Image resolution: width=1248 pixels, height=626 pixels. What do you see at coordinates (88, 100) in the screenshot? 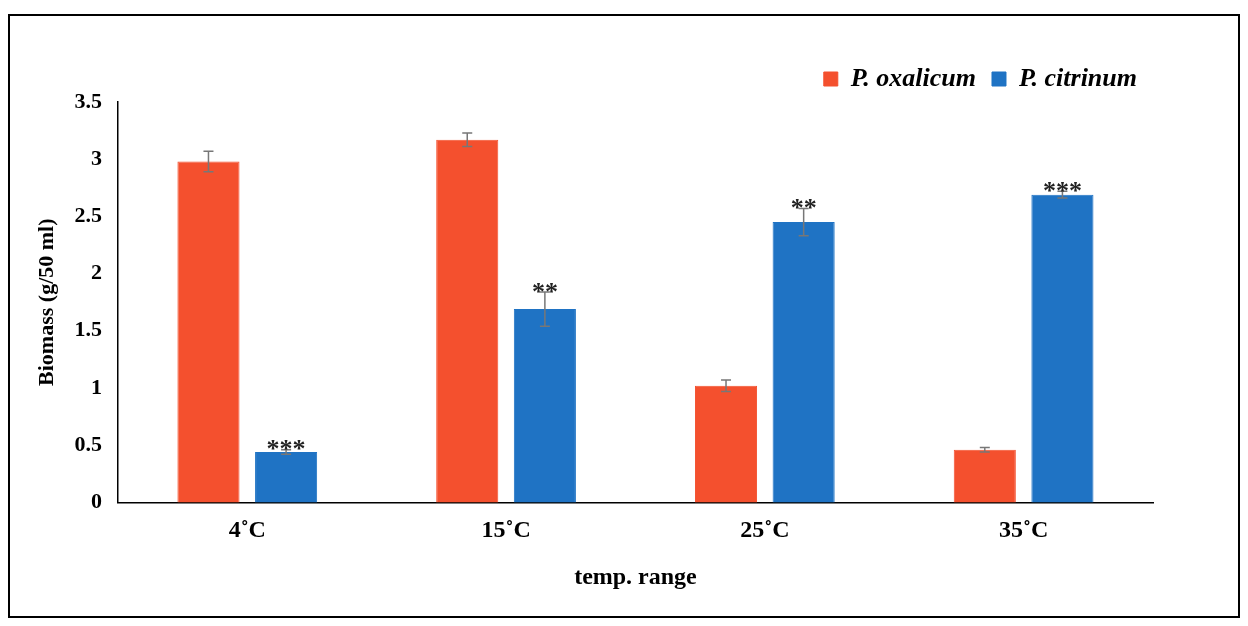
I see `y-tick-label: 3.5` at bounding box center [88, 100].